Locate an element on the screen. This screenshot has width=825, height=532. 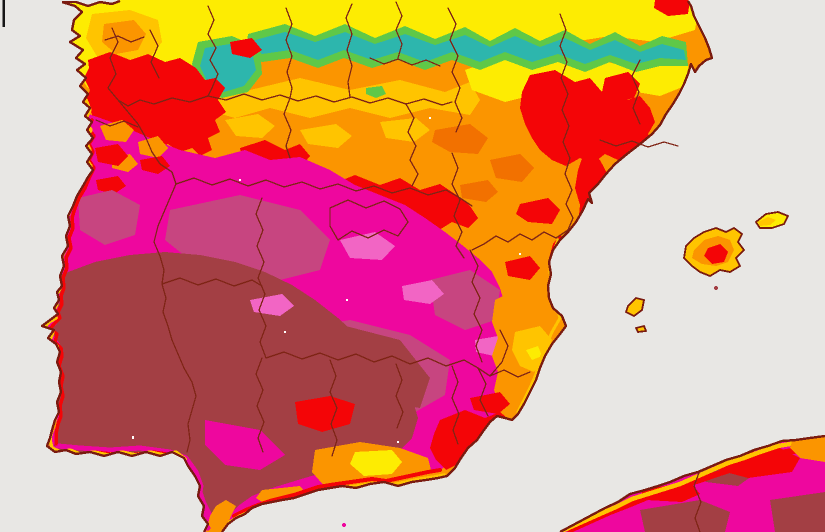
window-edge-artifact is located at coordinates (3, 13).